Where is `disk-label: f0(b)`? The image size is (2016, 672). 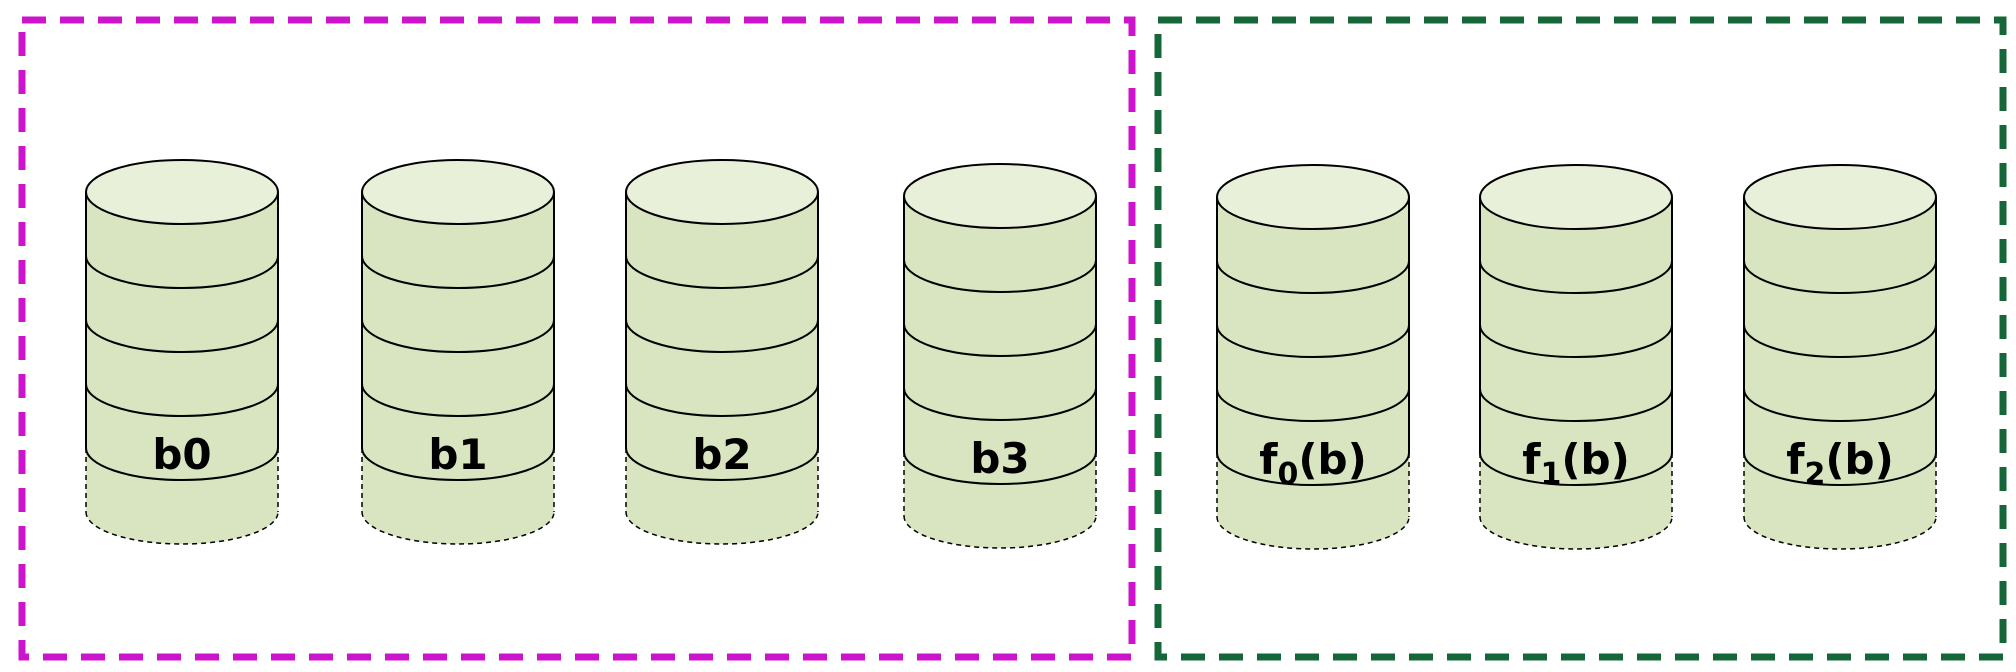
disk-label: f0(b) is located at coordinates (1313, 463).